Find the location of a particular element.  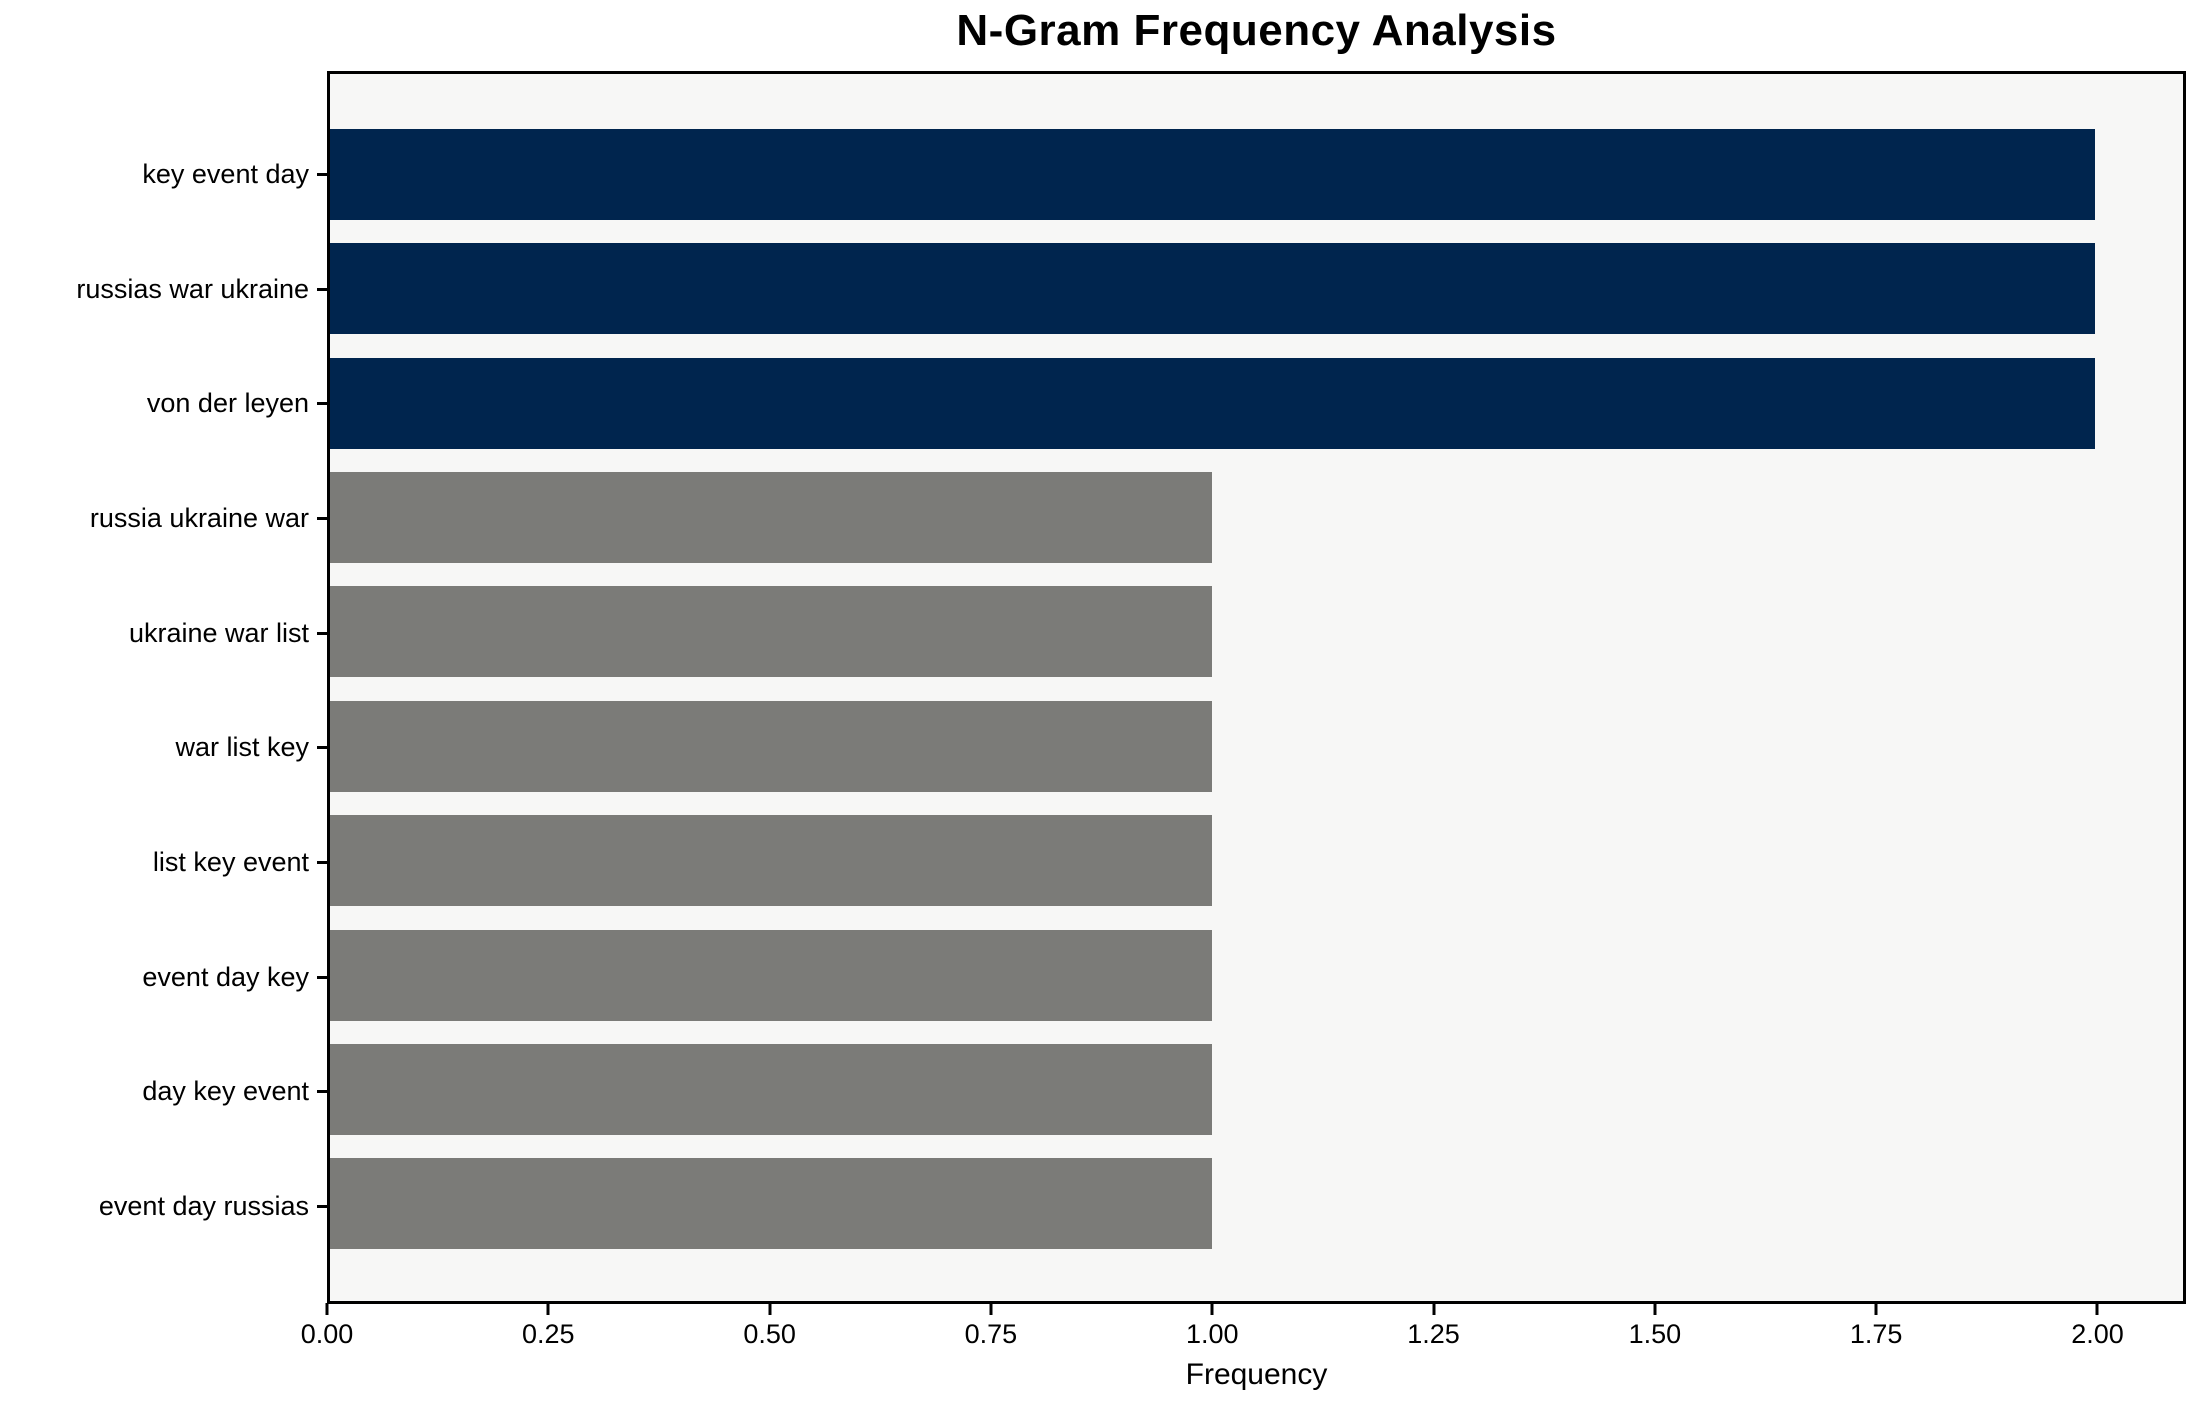

y-tick-row: event day russias is located at coordinates (163, 1206).